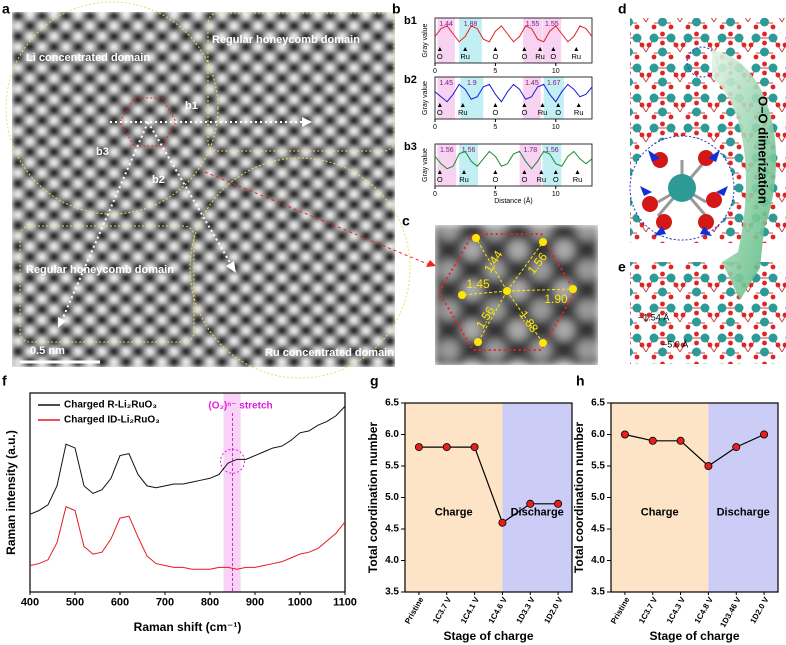 This screenshot has height=645, width=786. Describe the element at coordinates (47, 351) in the screenshot. I see `scale-label: 0.5 nm` at that location.